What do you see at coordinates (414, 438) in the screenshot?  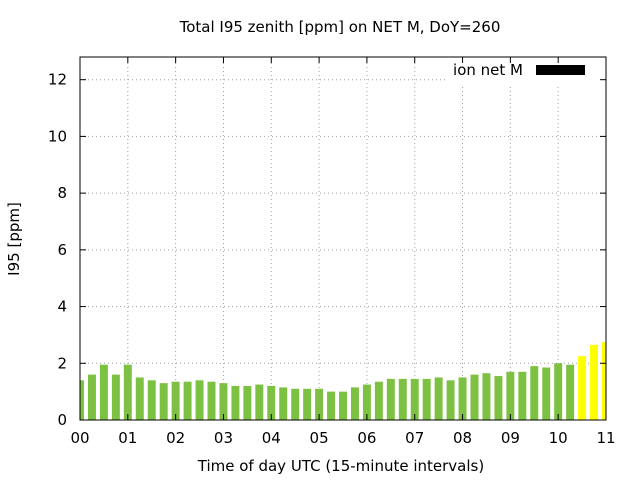 I see `x-tick-label: 07` at bounding box center [414, 438].